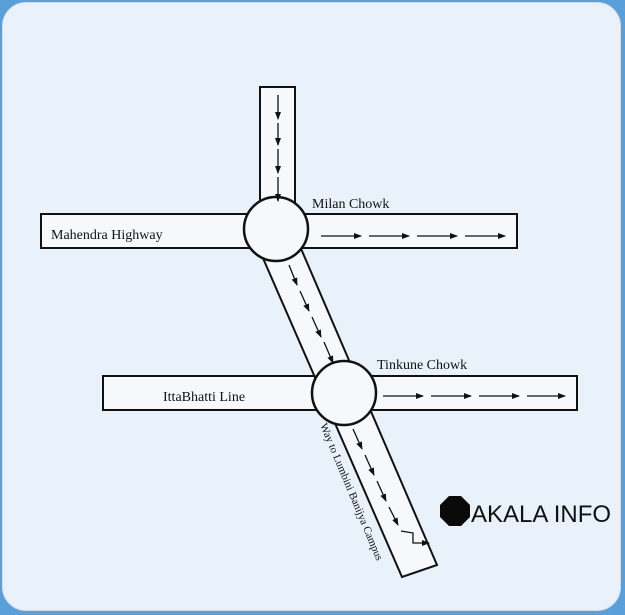  What do you see at coordinates (350, 204) in the screenshot?
I see `milan-chowk-label: Milan Chowk` at bounding box center [350, 204].